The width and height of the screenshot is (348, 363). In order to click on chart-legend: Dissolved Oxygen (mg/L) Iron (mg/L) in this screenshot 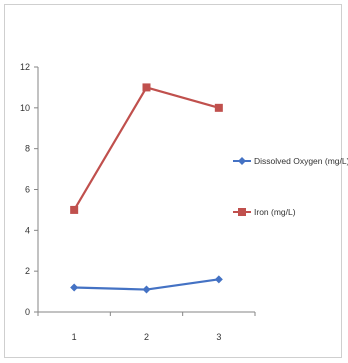, I will do `click(290, 186)`.